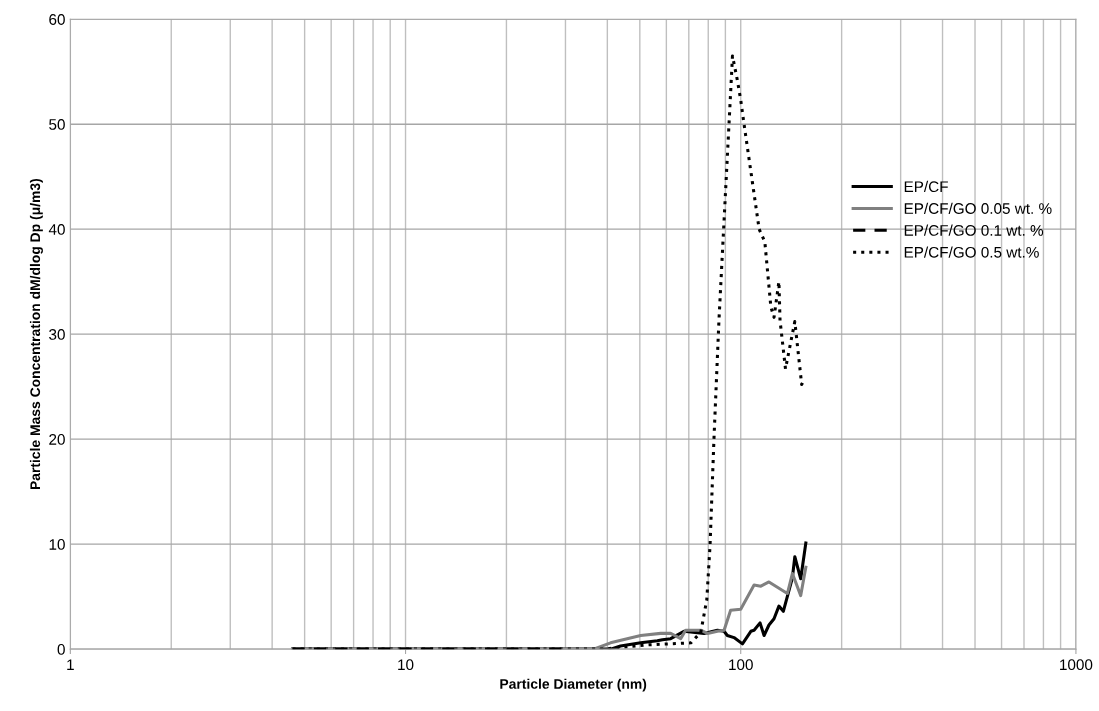 This screenshot has height=711, width=1099. I want to click on y-axis-title: Particle Mass Concentration dM/dlog Dp (μ/m3), so click(36, 334).